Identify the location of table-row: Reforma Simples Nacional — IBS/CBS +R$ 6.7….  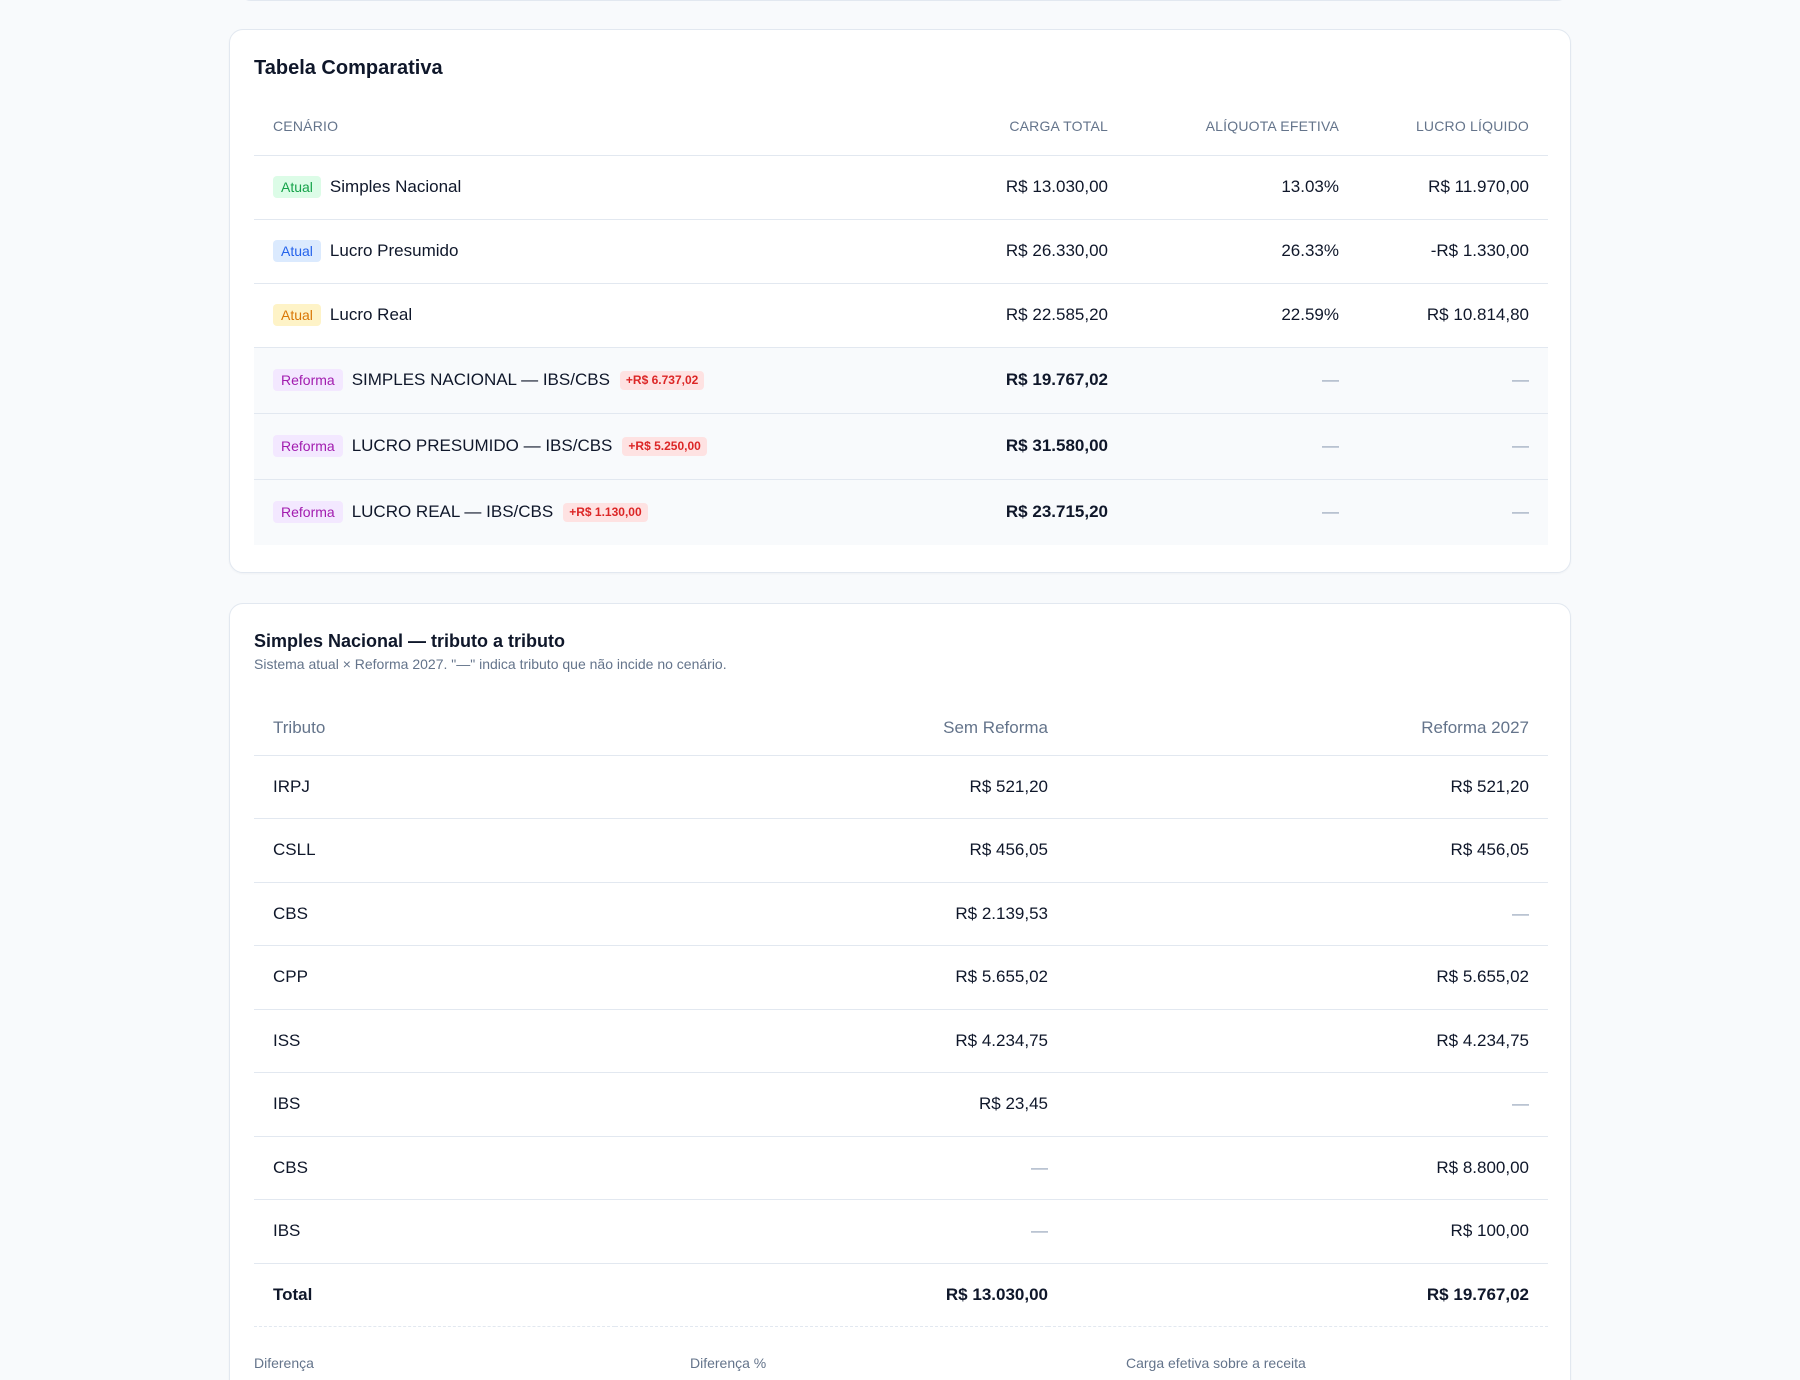
(901, 380).